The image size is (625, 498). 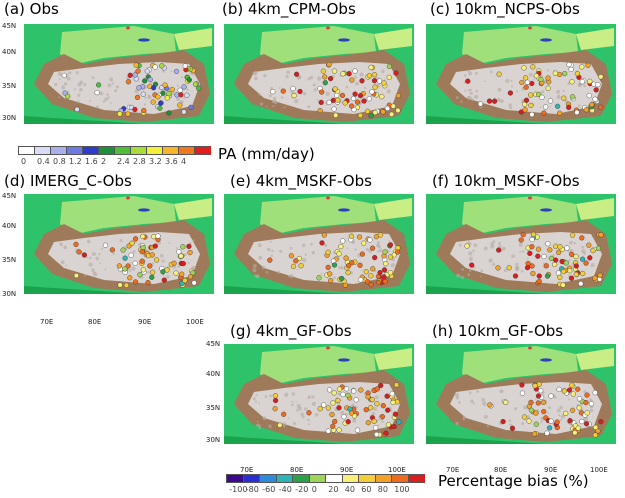 I want to click on lat-label: 35N, so click(x=9, y=260).